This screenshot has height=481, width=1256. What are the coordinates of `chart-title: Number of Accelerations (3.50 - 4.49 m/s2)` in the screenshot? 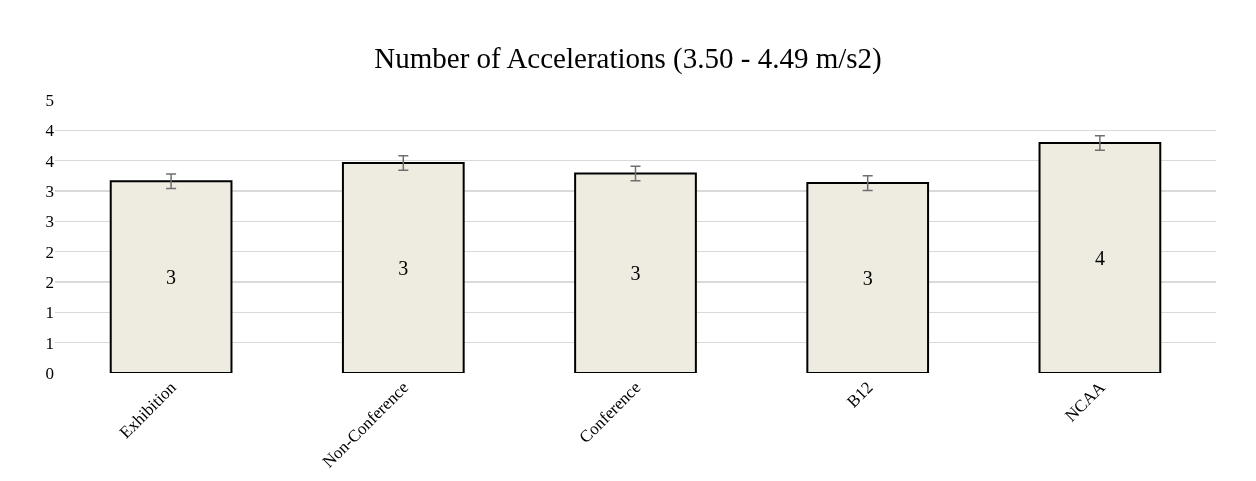 It's located at (628, 59).